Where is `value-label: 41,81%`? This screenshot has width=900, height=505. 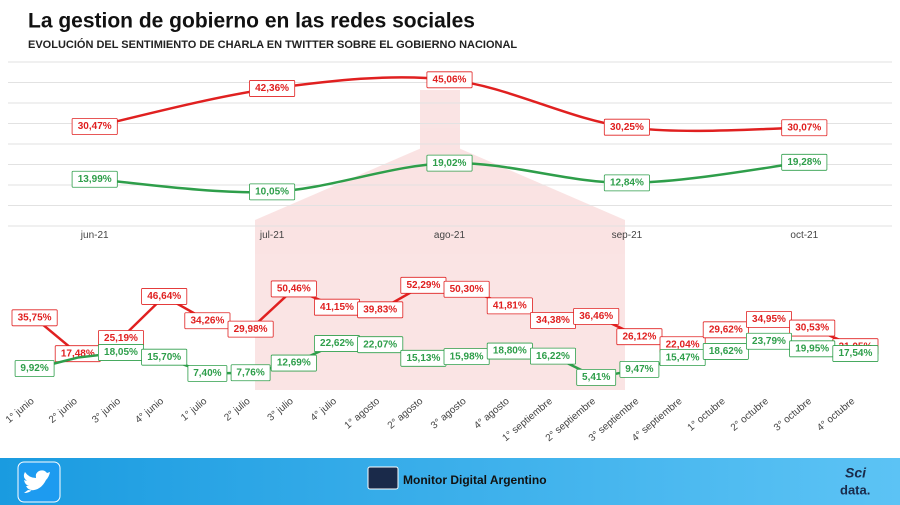 value-label: 41,81% is located at coordinates (510, 306).